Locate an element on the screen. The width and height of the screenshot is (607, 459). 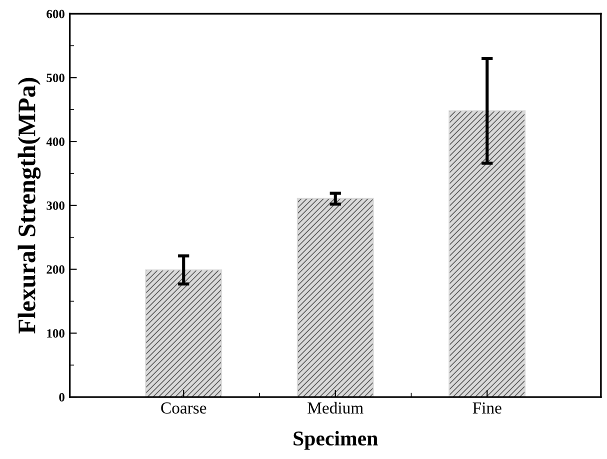
y-tick-label: 100 is located at coordinates (55, 333).